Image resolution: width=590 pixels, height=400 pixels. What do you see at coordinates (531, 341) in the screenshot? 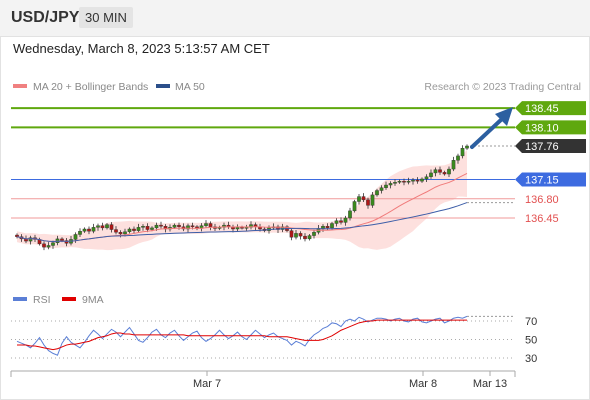
I see `rsi-level-label: 50` at bounding box center [531, 341].